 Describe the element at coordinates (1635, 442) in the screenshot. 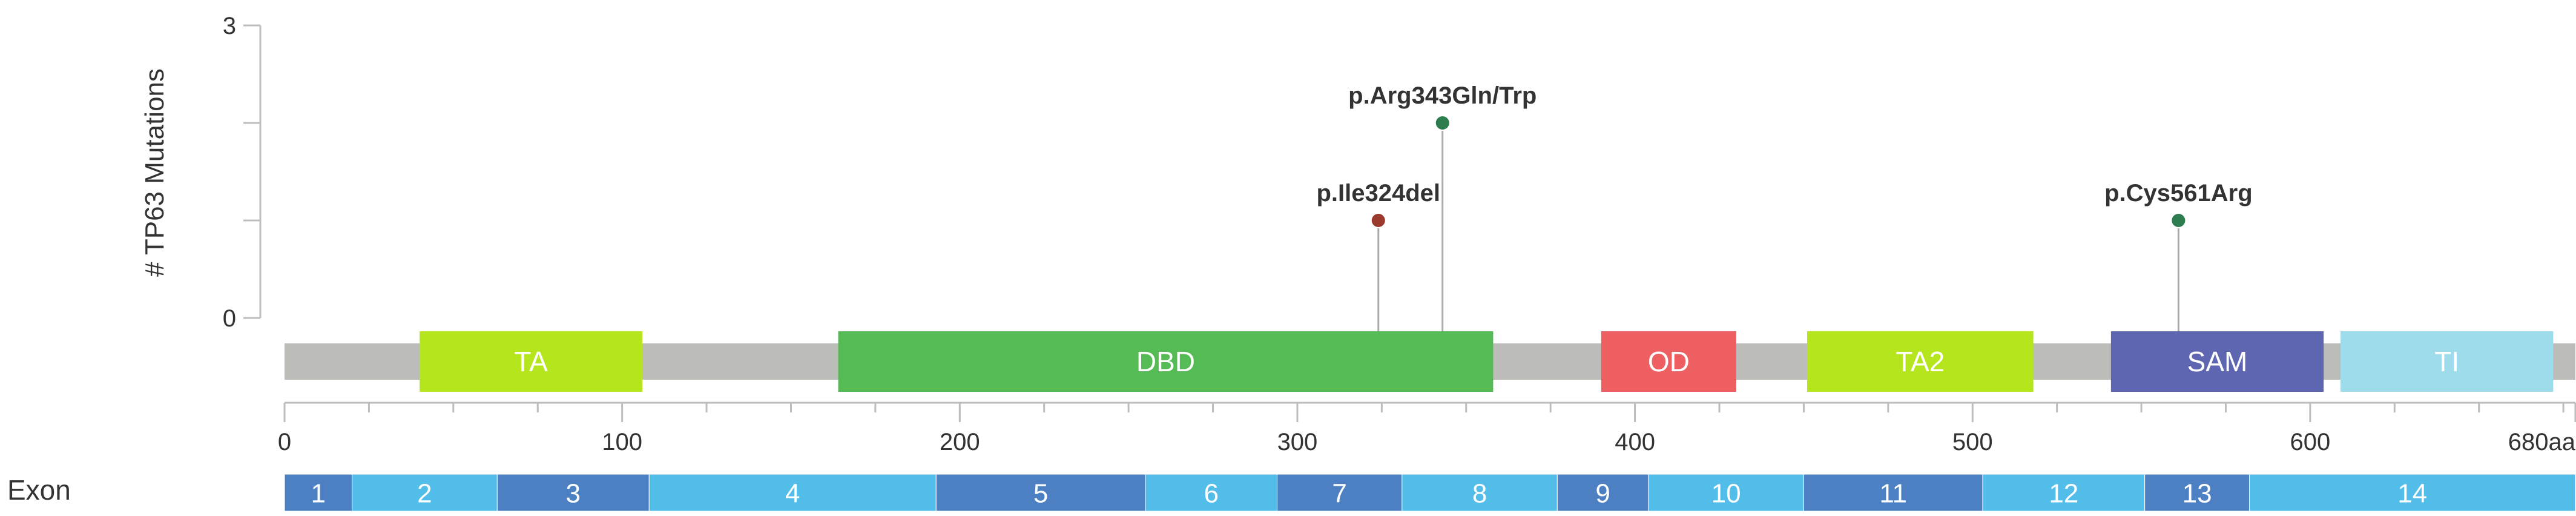

I see `x-tick-label: 400` at that location.